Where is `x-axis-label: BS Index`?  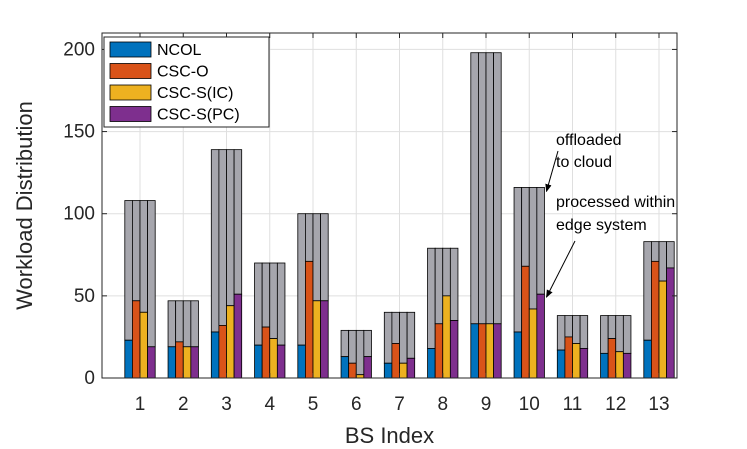 x-axis-label: BS Index is located at coordinates (389, 435).